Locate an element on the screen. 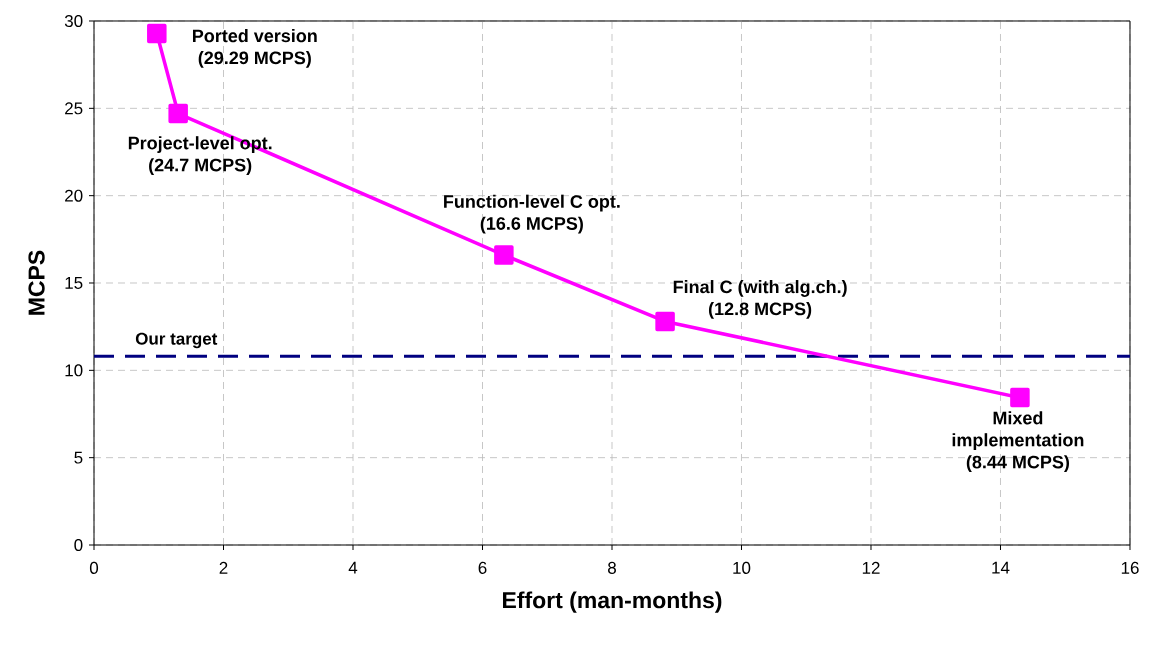  annotation: Mixed implementation (8.44 MCPS) is located at coordinates (1018, 441).